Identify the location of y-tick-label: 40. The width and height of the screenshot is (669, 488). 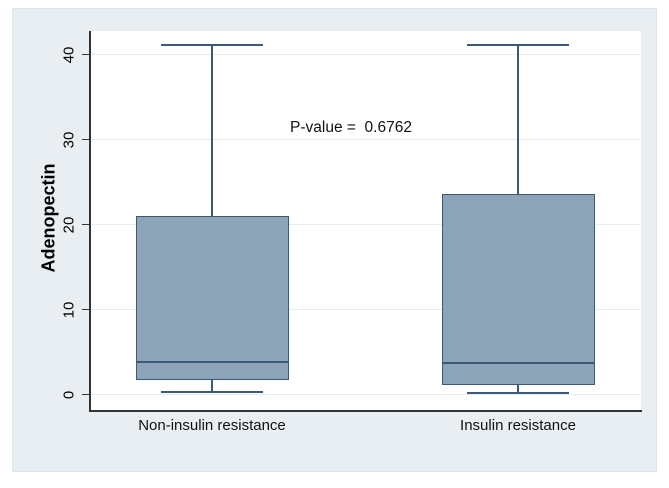
(69, 54).